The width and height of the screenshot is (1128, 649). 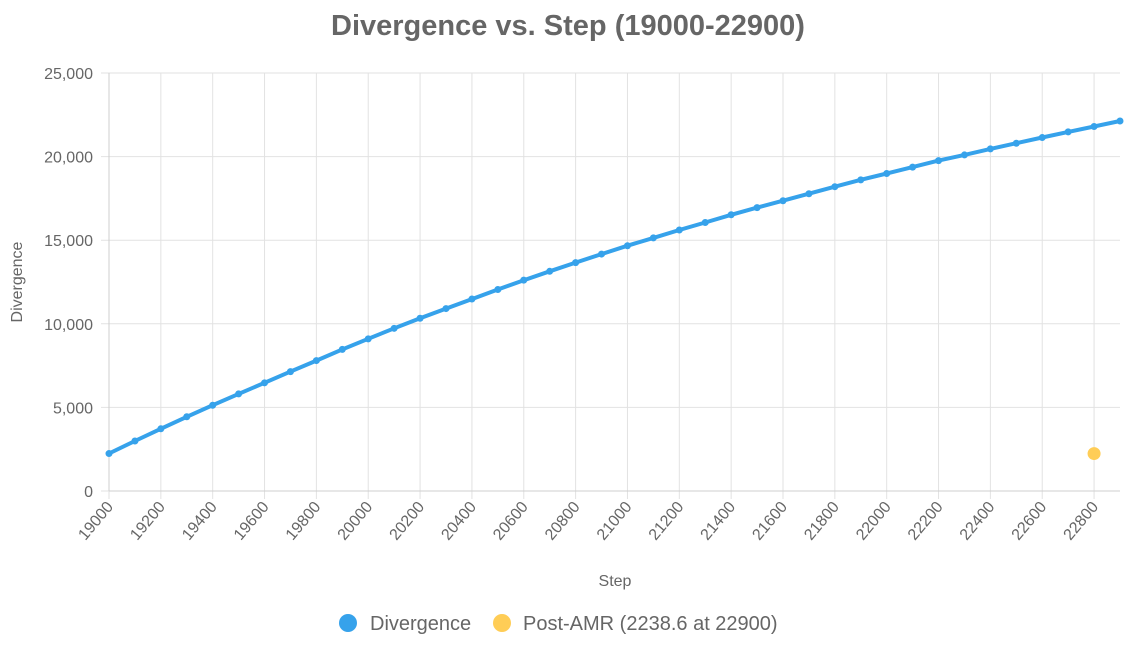 I want to click on y-tick-label: 10,000, so click(x=68, y=325).